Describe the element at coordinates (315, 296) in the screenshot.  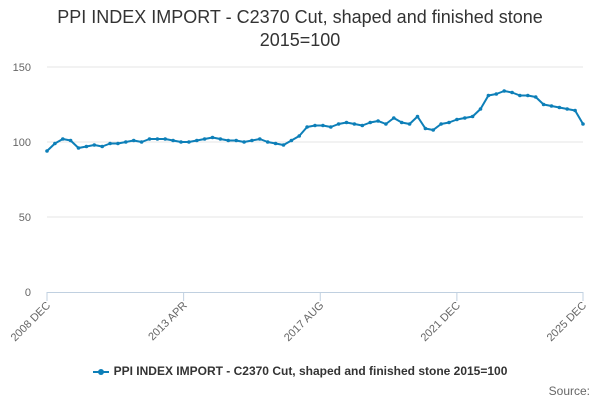
I see `x-axis` at that location.